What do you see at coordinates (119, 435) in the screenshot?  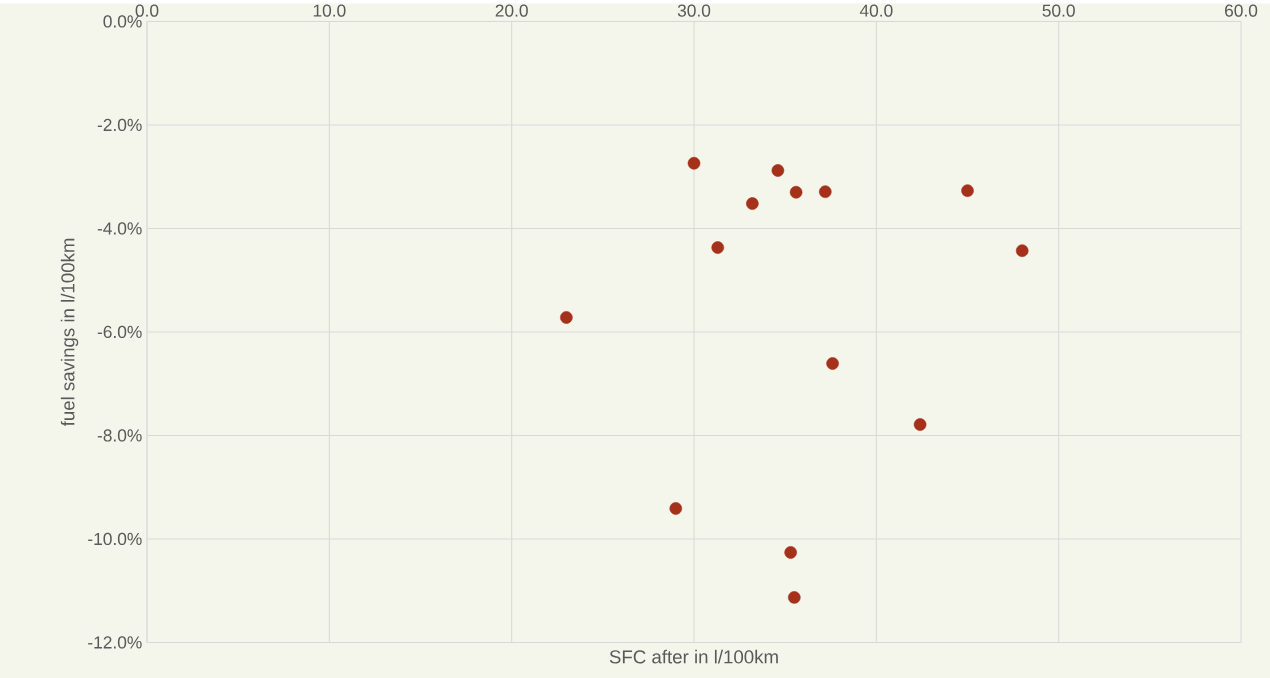 I see `y-tick-label: -8.0%` at bounding box center [119, 435].